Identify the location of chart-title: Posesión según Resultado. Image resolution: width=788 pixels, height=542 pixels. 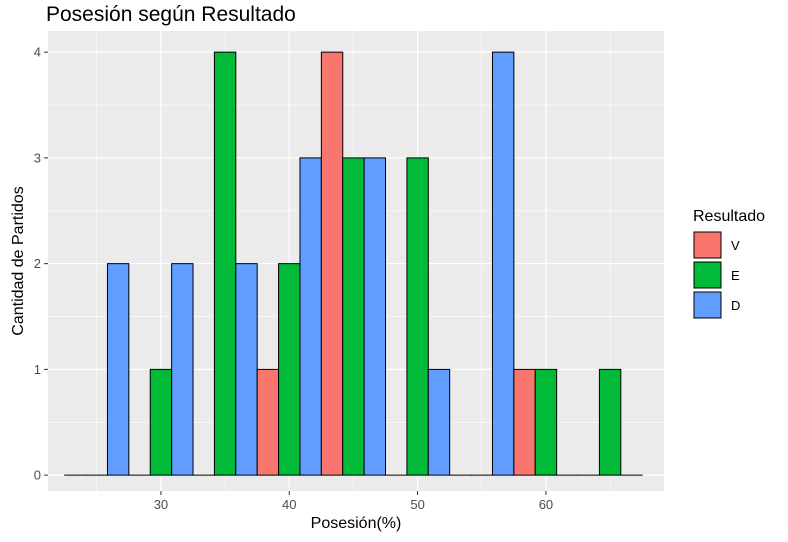
(171, 14).